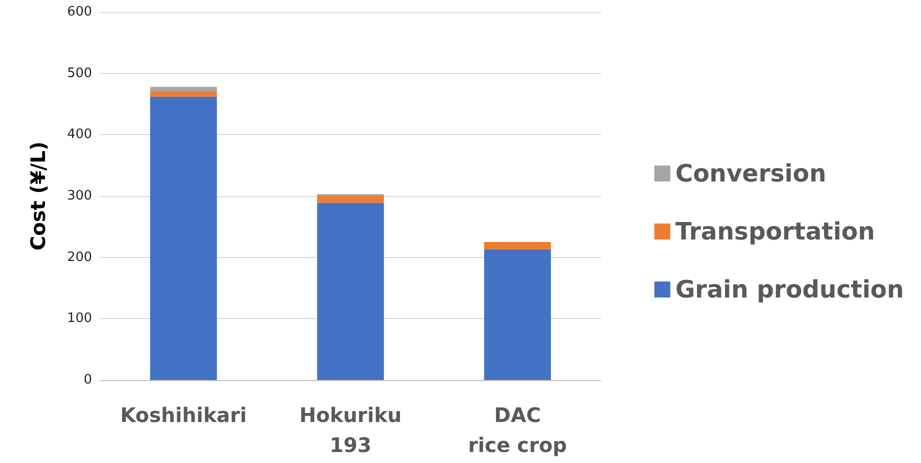 This screenshot has width=921, height=463. What do you see at coordinates (79, 73) in the screenshot?
I see `y-tick-label: 500` at bounding box center [79, 73].